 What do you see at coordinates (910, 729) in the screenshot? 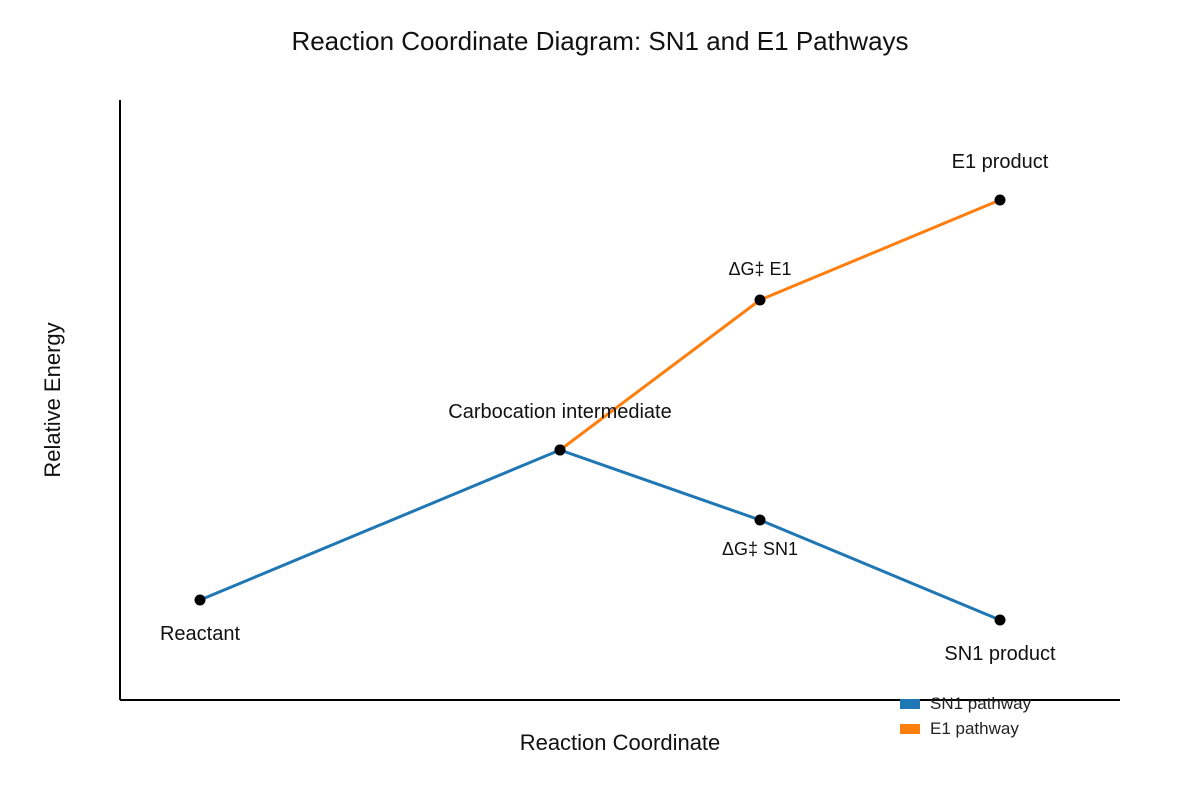
I see `legend-swatch-e1` at bounding box center [910, 729].